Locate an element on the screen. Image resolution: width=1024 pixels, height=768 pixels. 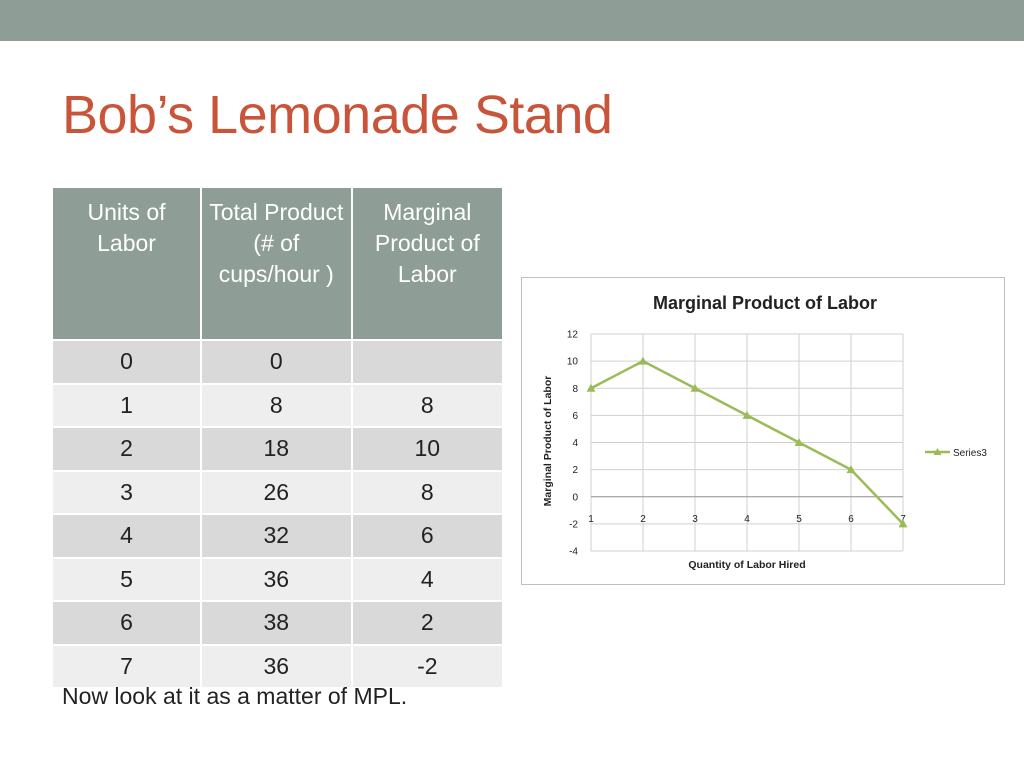
x-tick-label: 2 is located at coordinates (643, 519).